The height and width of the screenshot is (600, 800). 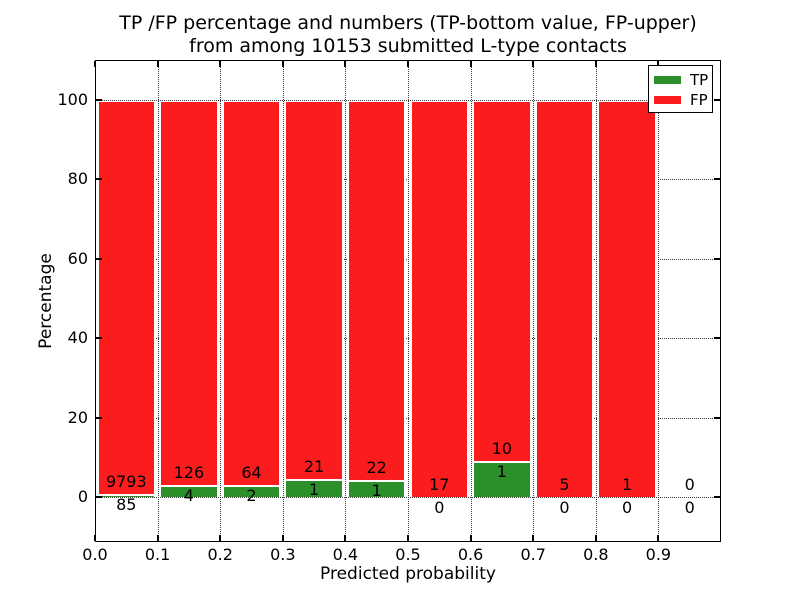 I want to click on x-tick-label: 0.4, so click(x=345, y=554).